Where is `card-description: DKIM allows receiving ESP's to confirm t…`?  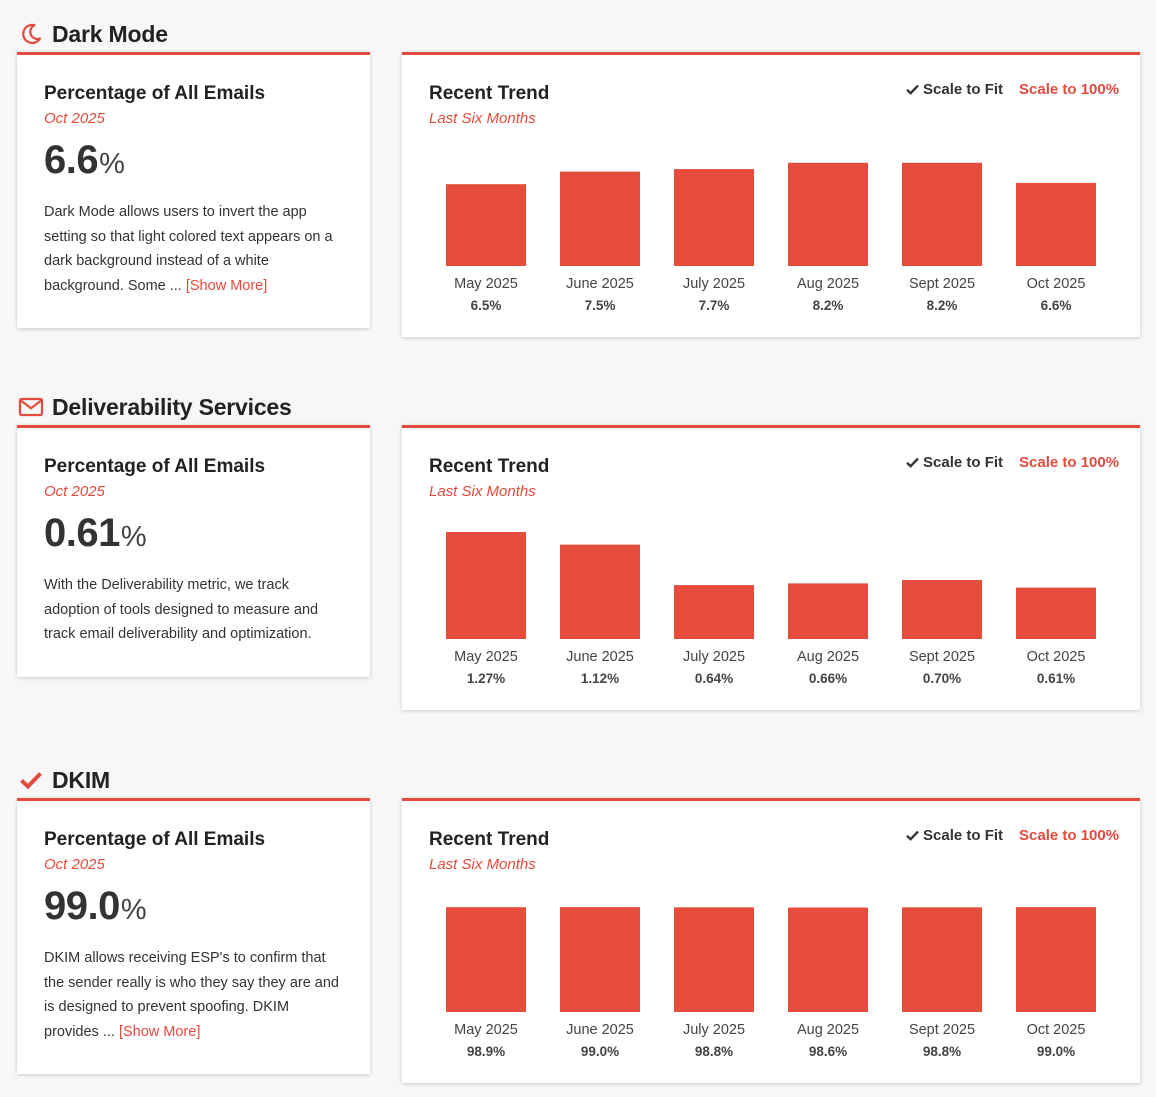
card-description: DKIM allows receiving ESP's to confirm t… is located at coordinates (193, 995).